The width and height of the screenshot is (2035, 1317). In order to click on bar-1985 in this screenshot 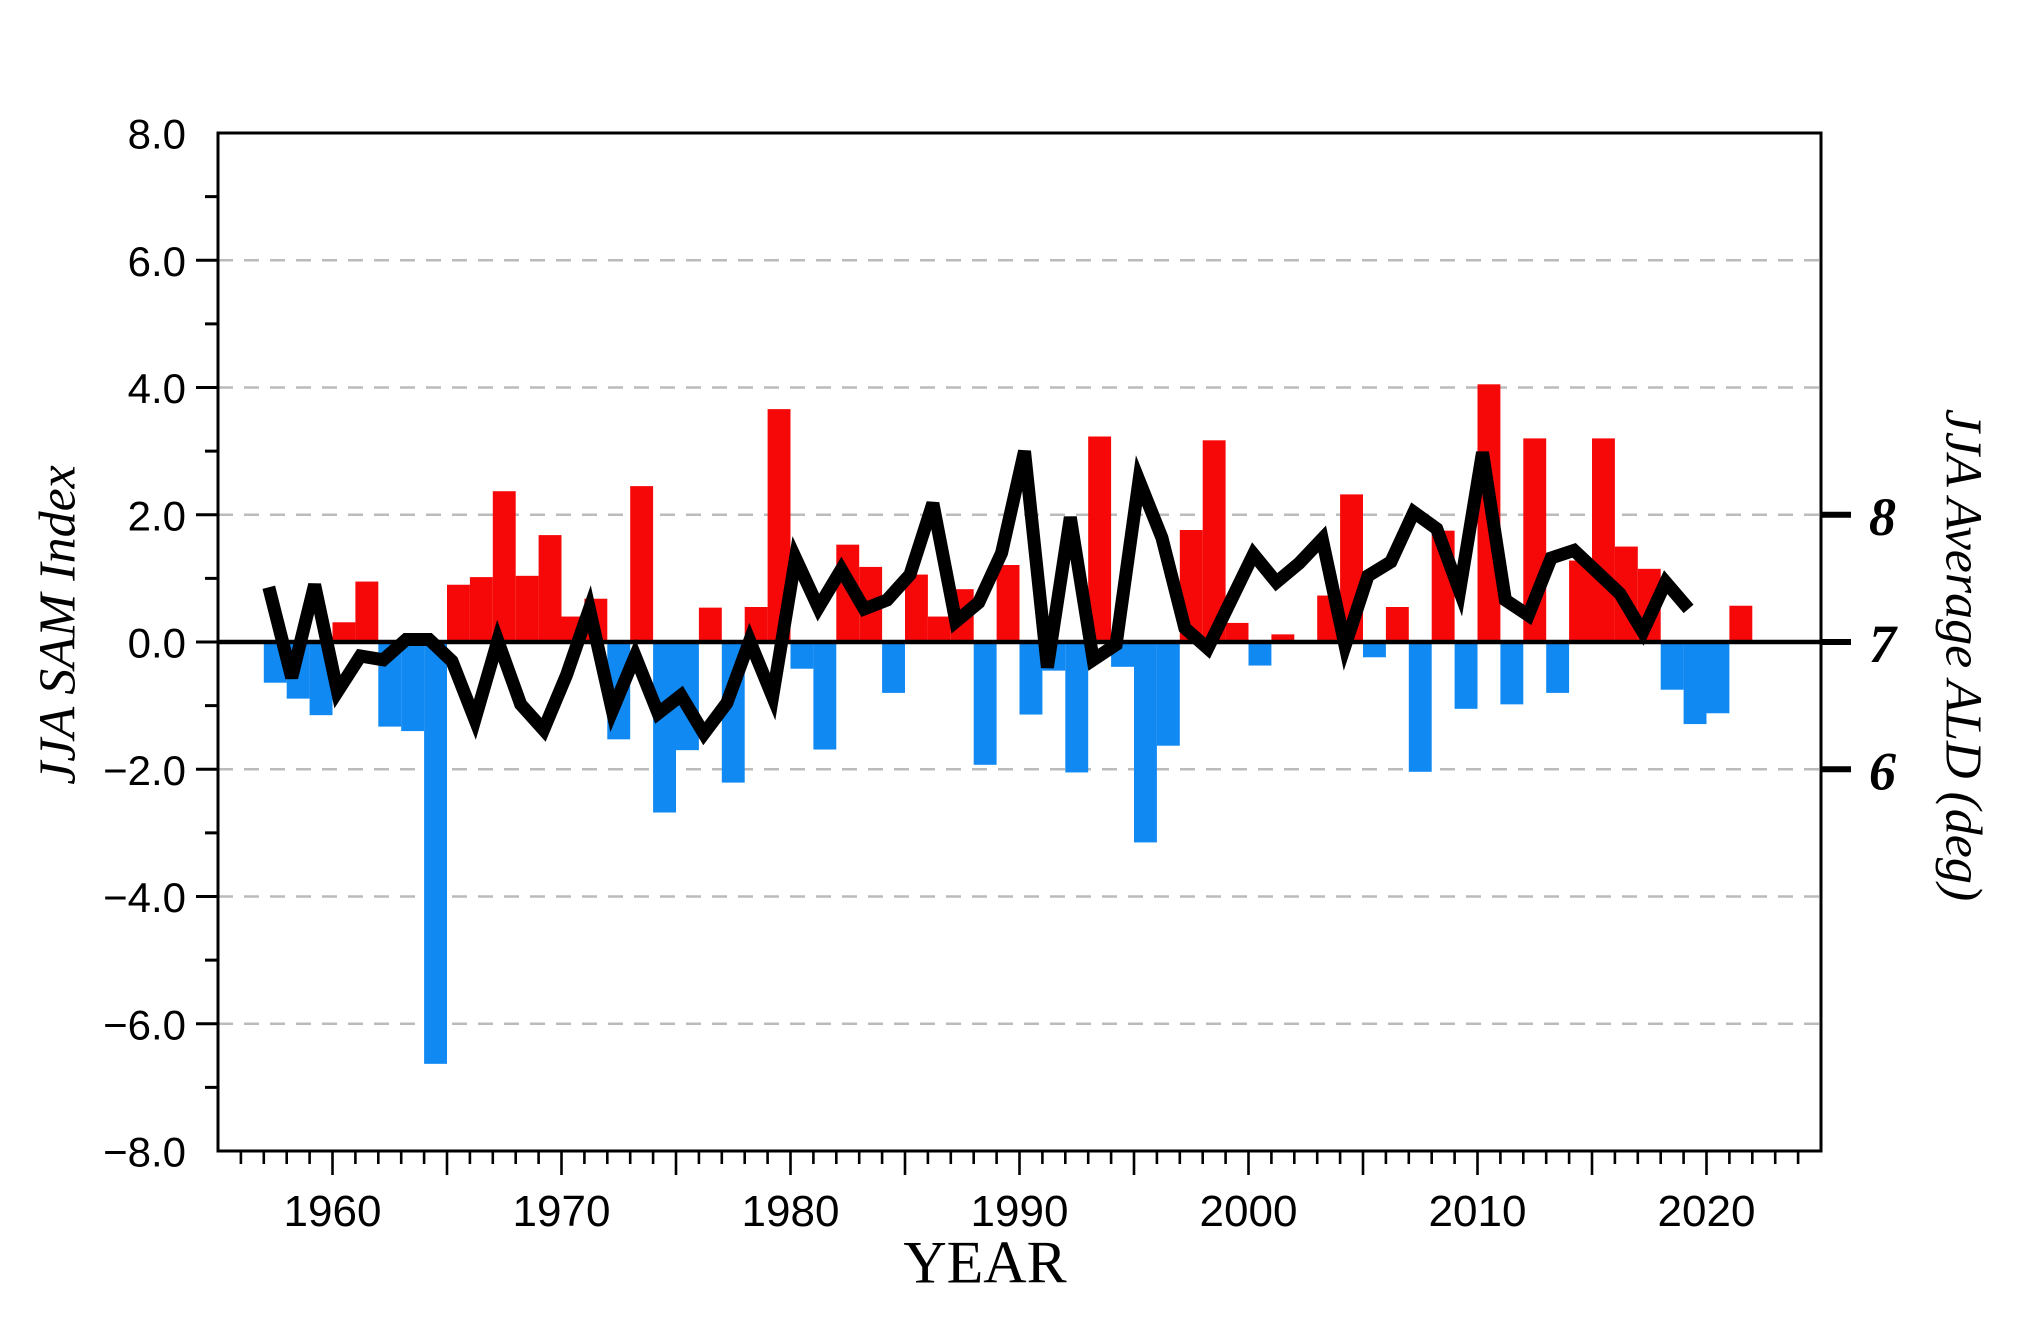, I will do `click(916, 608)`.